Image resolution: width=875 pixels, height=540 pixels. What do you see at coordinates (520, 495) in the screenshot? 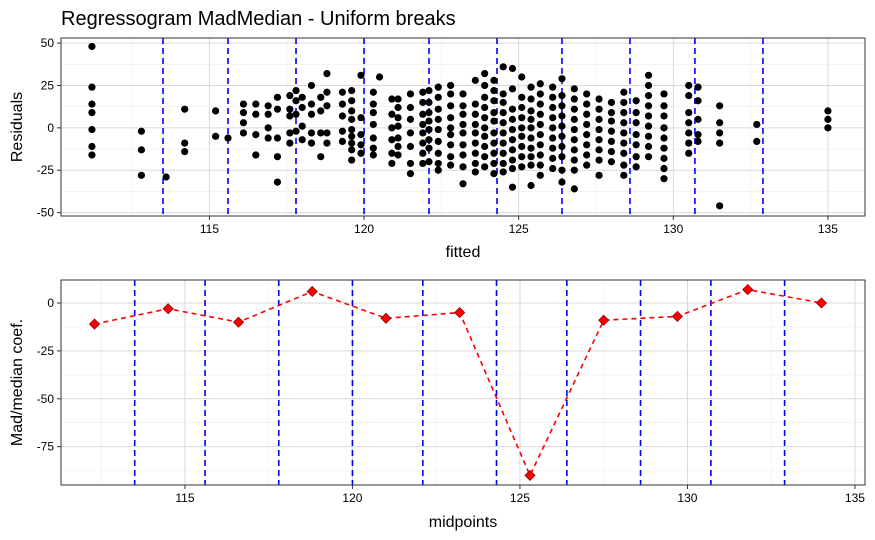
I see `coef-x-axis: 115 120 125 130 135` at bounding box center [520, 495].